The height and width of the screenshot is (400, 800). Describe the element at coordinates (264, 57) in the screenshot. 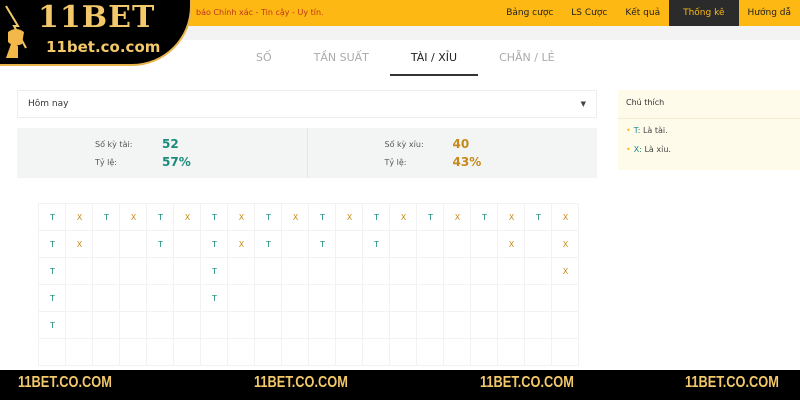

I see `tab-so: SỐ` at that location.